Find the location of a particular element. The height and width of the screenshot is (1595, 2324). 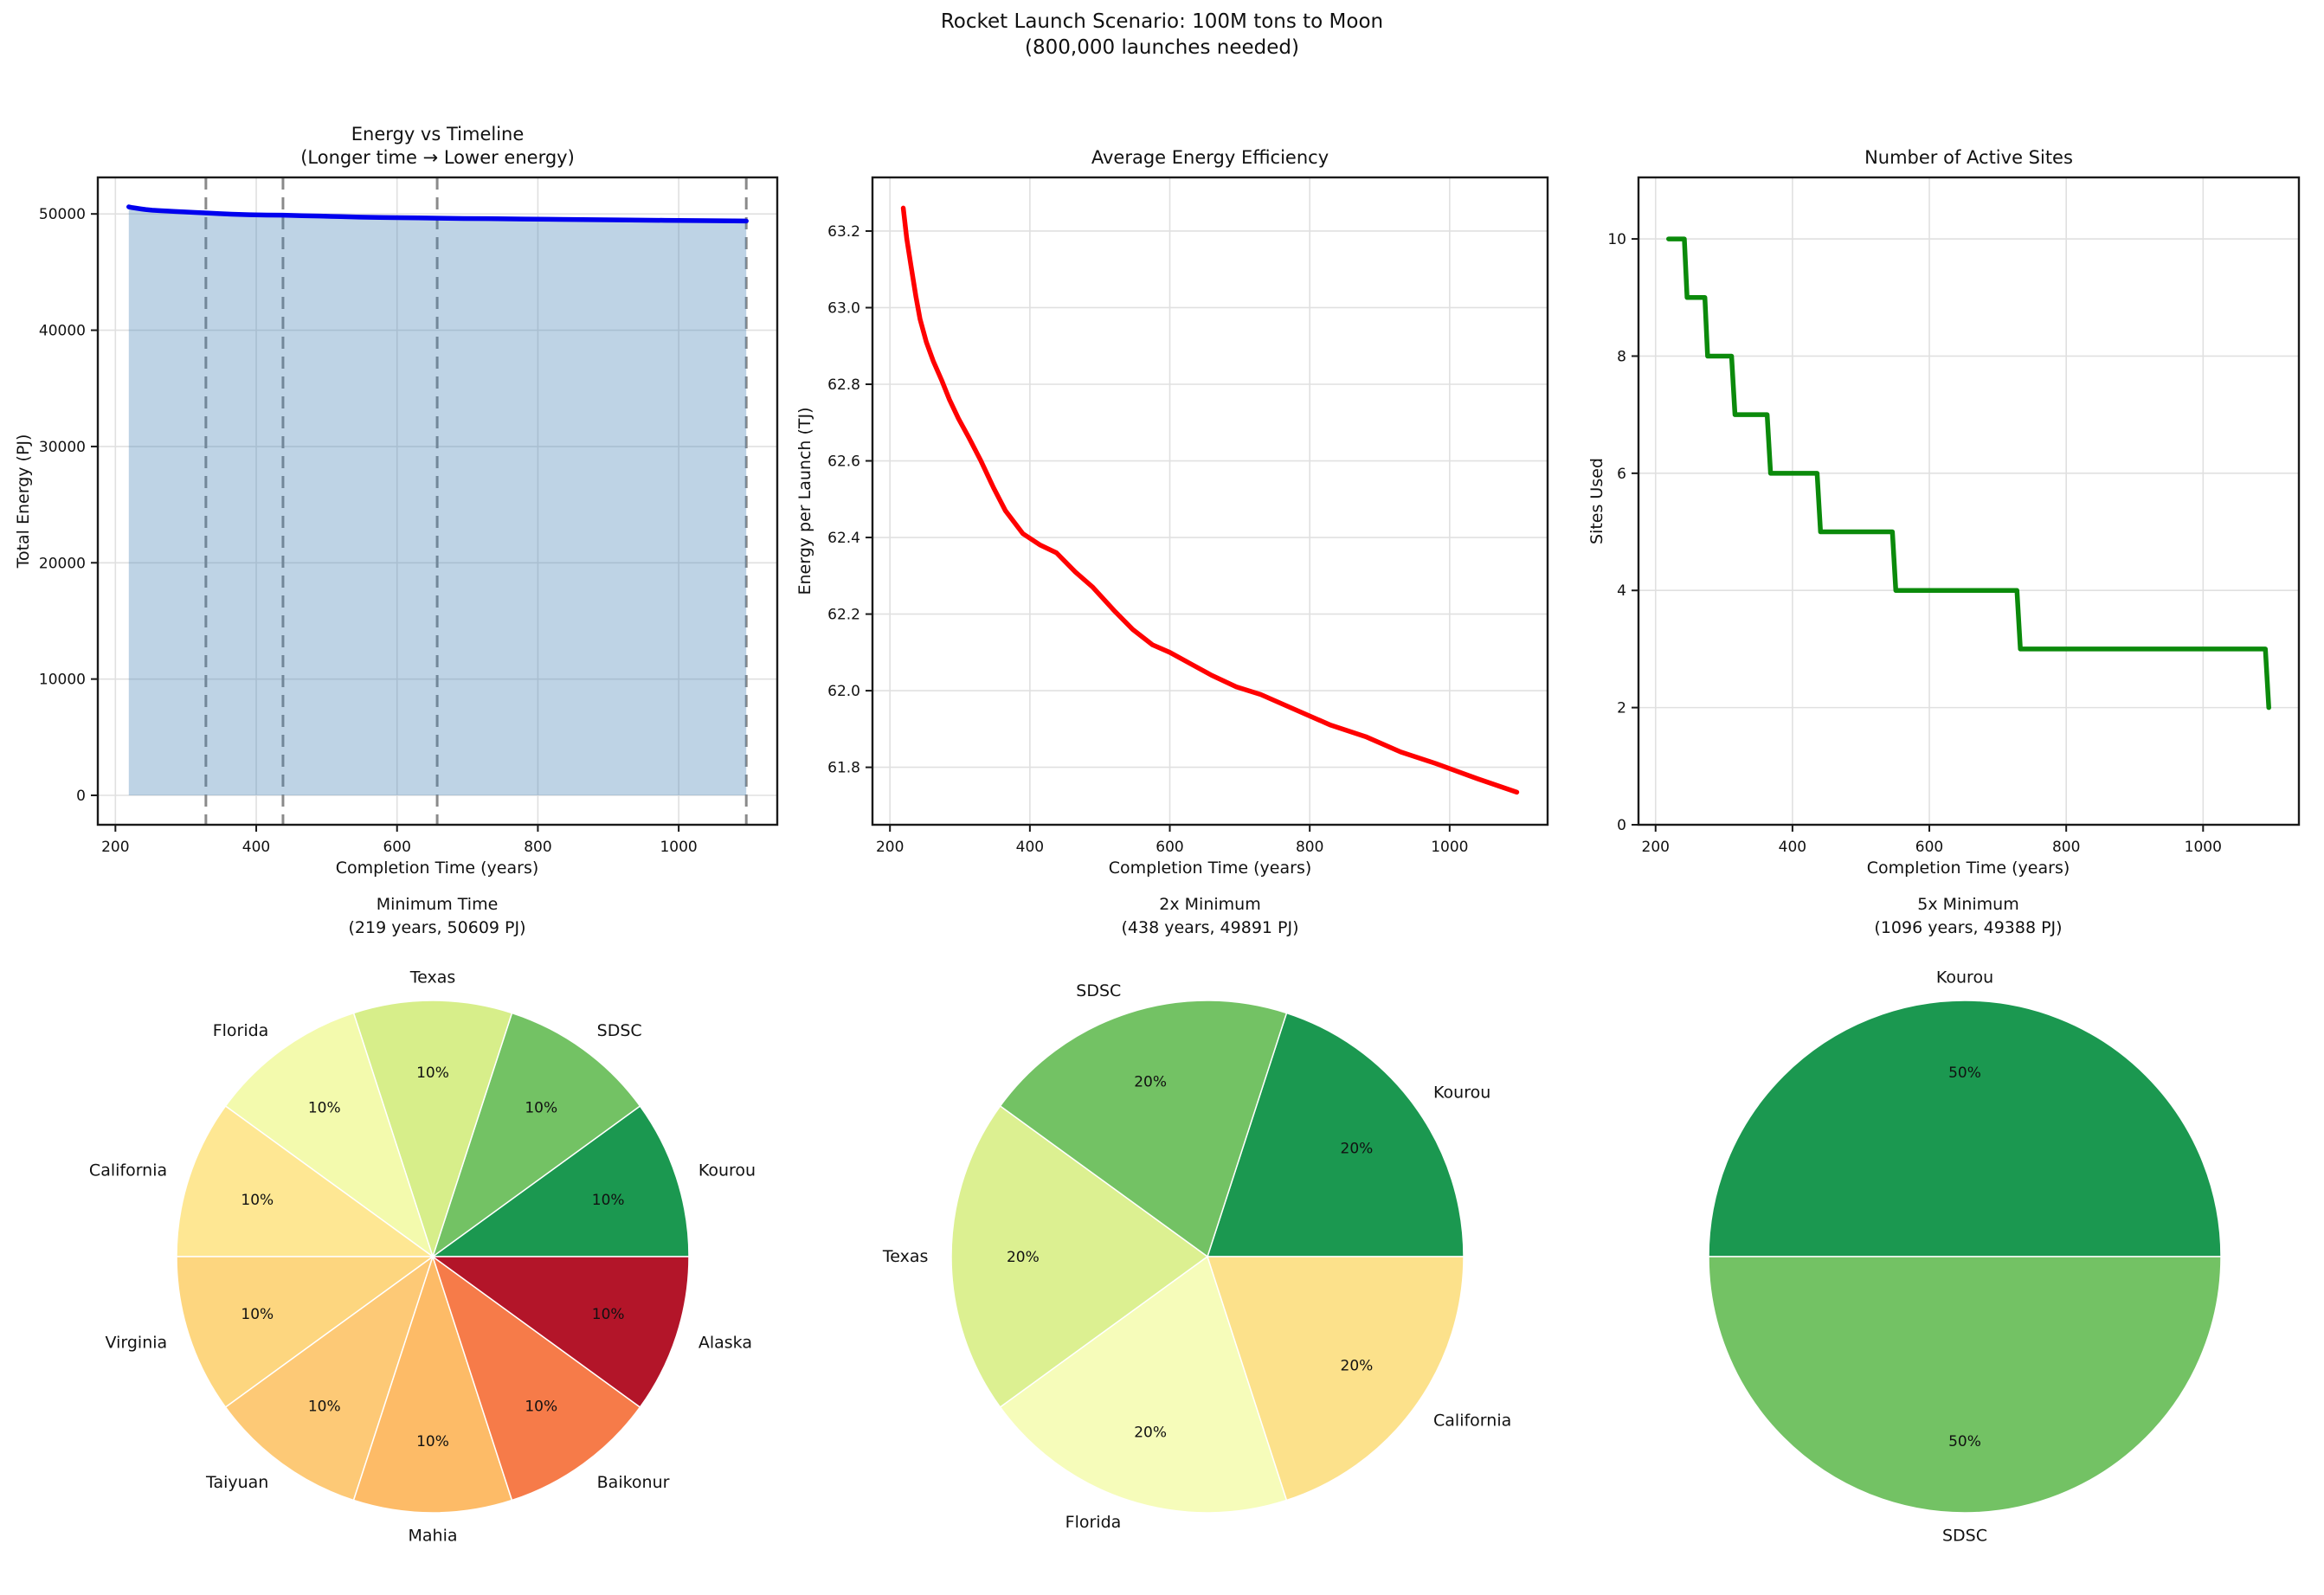

y-tick-label: 2 is located at coordinates (1621, 708).